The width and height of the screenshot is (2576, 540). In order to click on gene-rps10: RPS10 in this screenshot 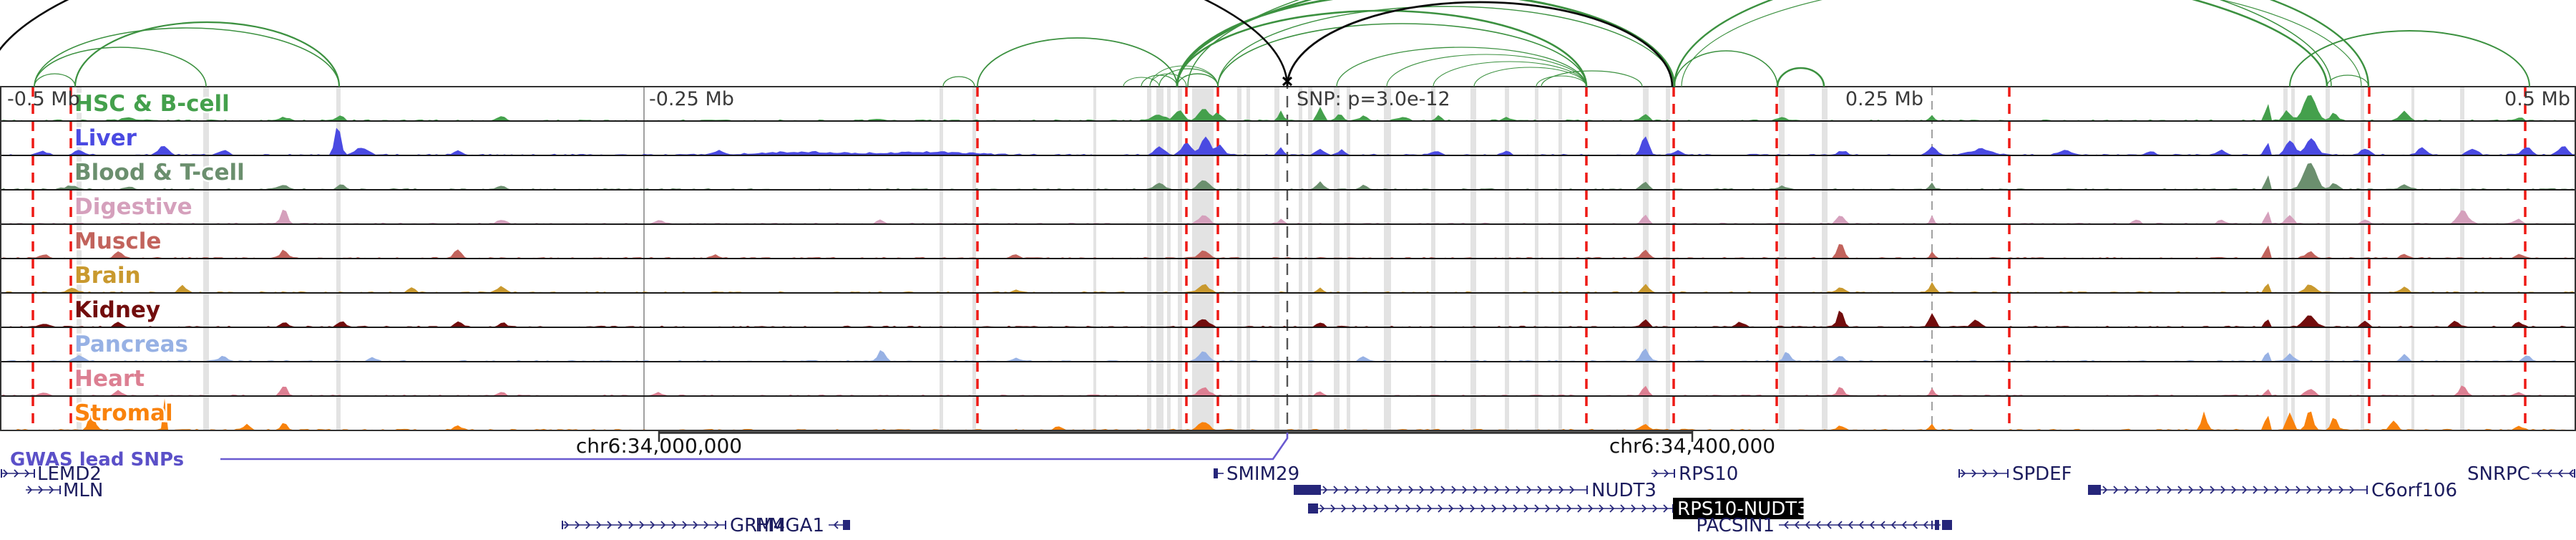, I will do `click(1695, 474)`.